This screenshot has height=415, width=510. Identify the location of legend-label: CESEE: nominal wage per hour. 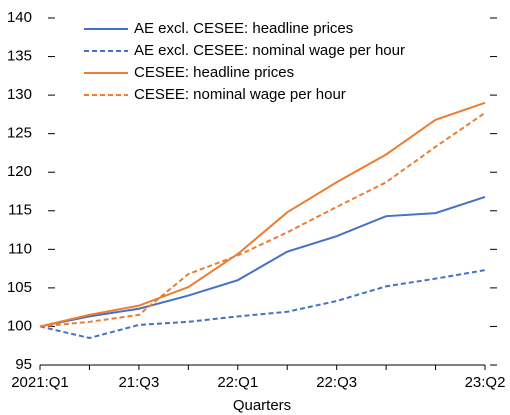
(240, 94).